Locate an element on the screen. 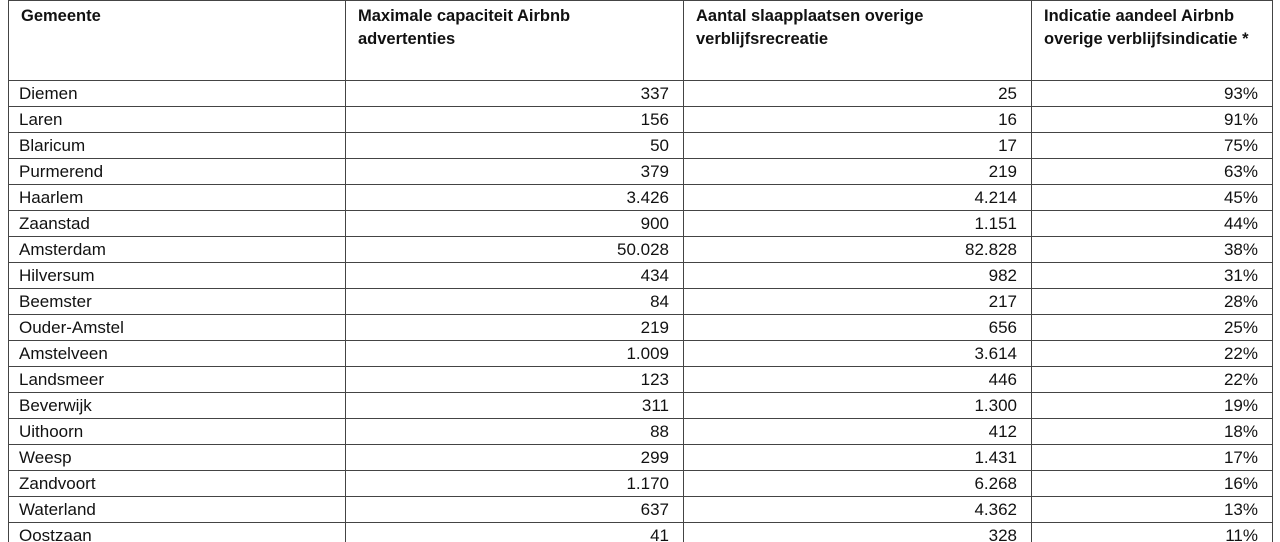 The height and width of the screenshot is (542, 1280). cell-max-capacity-airbnb: 84 is located at coordinates (514, 301).